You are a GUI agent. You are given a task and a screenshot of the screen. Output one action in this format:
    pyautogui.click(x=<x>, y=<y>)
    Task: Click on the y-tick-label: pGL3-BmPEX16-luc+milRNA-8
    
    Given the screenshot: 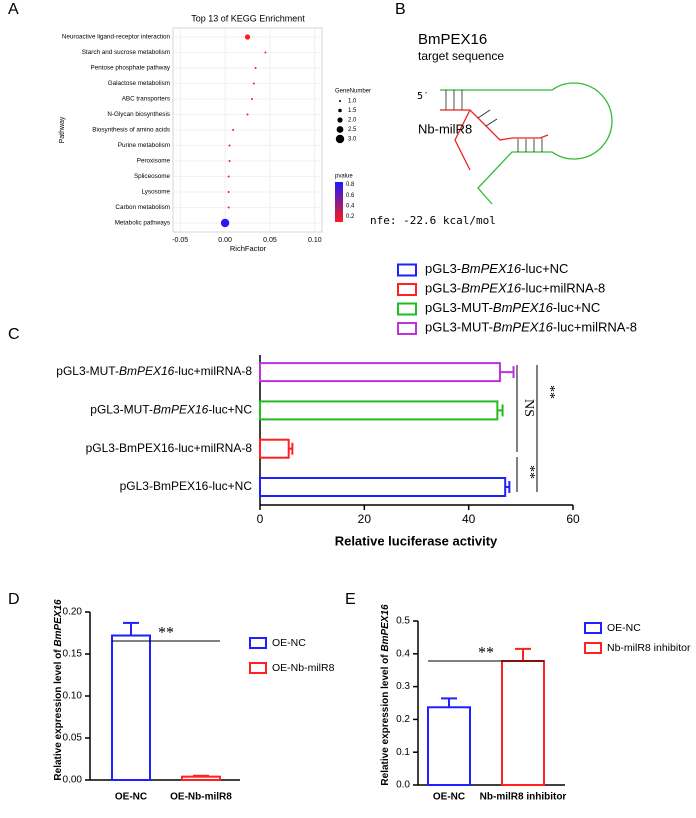 What is the action you would take?
    pyautogui.click(x=169, y=448)
    